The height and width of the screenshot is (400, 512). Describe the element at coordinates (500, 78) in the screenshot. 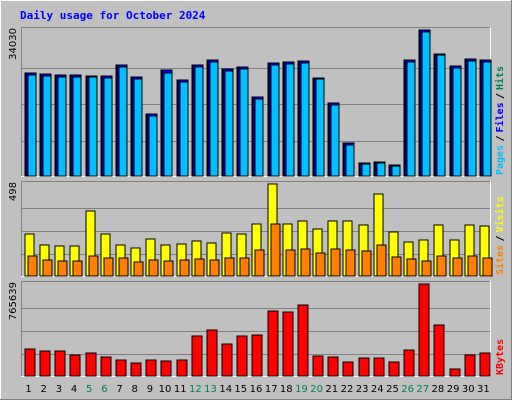

I see `legend-hits: Hits` at that location.